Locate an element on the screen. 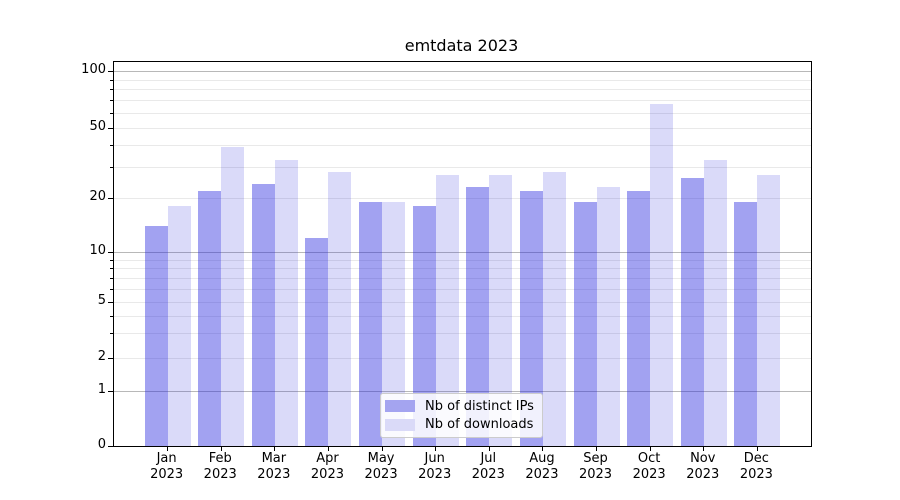  legend-label: Nb of downloads is located at coordinates (479, 425).